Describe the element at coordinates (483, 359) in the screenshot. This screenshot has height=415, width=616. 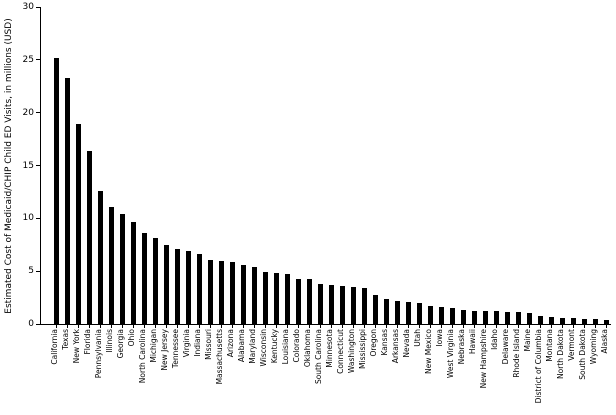
I see `x-tick-label: New Hampshire` at that location.